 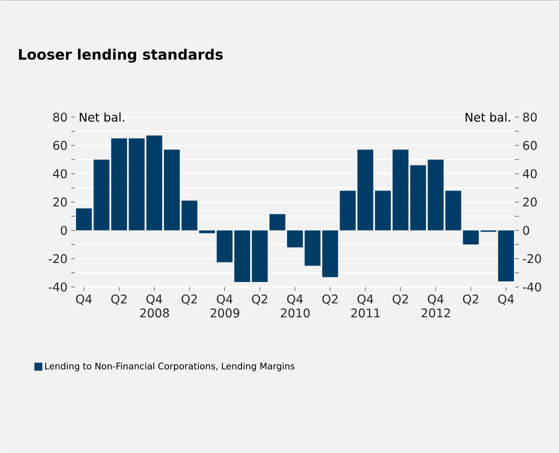 What do you see at coordinates (529, 173) in the screenshot?
I see `y2-tick-label: 40` at bounding box center [529, 173].